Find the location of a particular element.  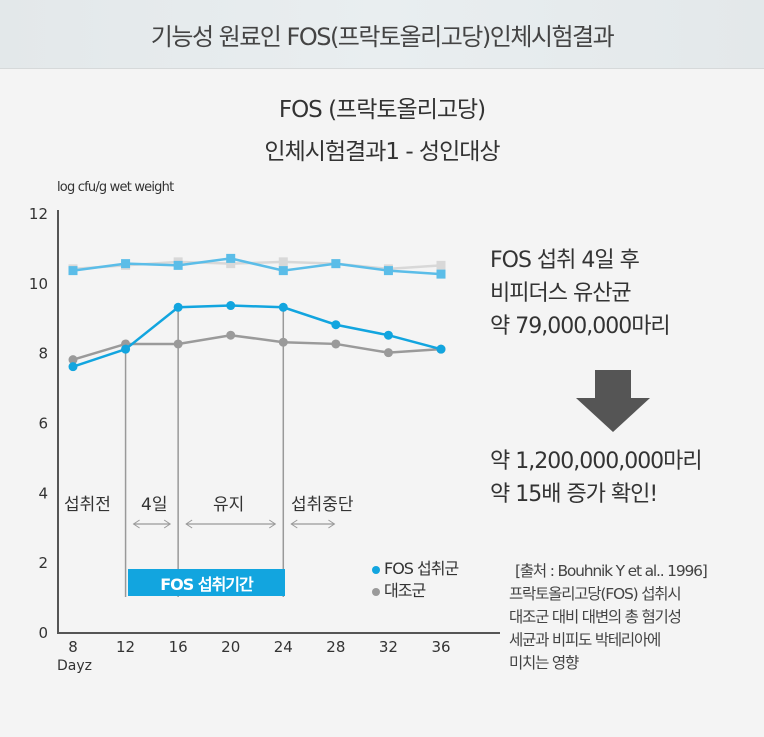

x-tick-label: 8 is located at coordinates (73, 647).